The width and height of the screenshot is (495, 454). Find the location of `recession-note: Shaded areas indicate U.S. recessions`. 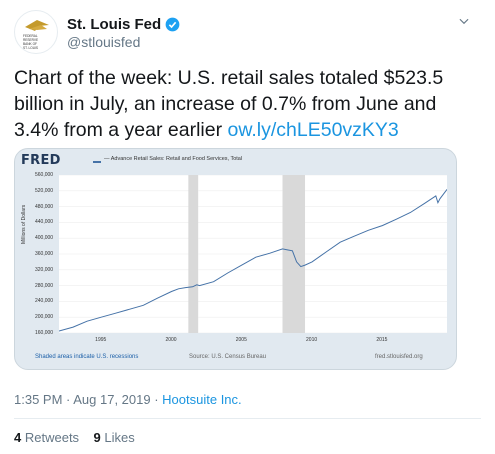

recession-note: Shaded areas indicate U.S. recessions is located at coordinates (87, 357).